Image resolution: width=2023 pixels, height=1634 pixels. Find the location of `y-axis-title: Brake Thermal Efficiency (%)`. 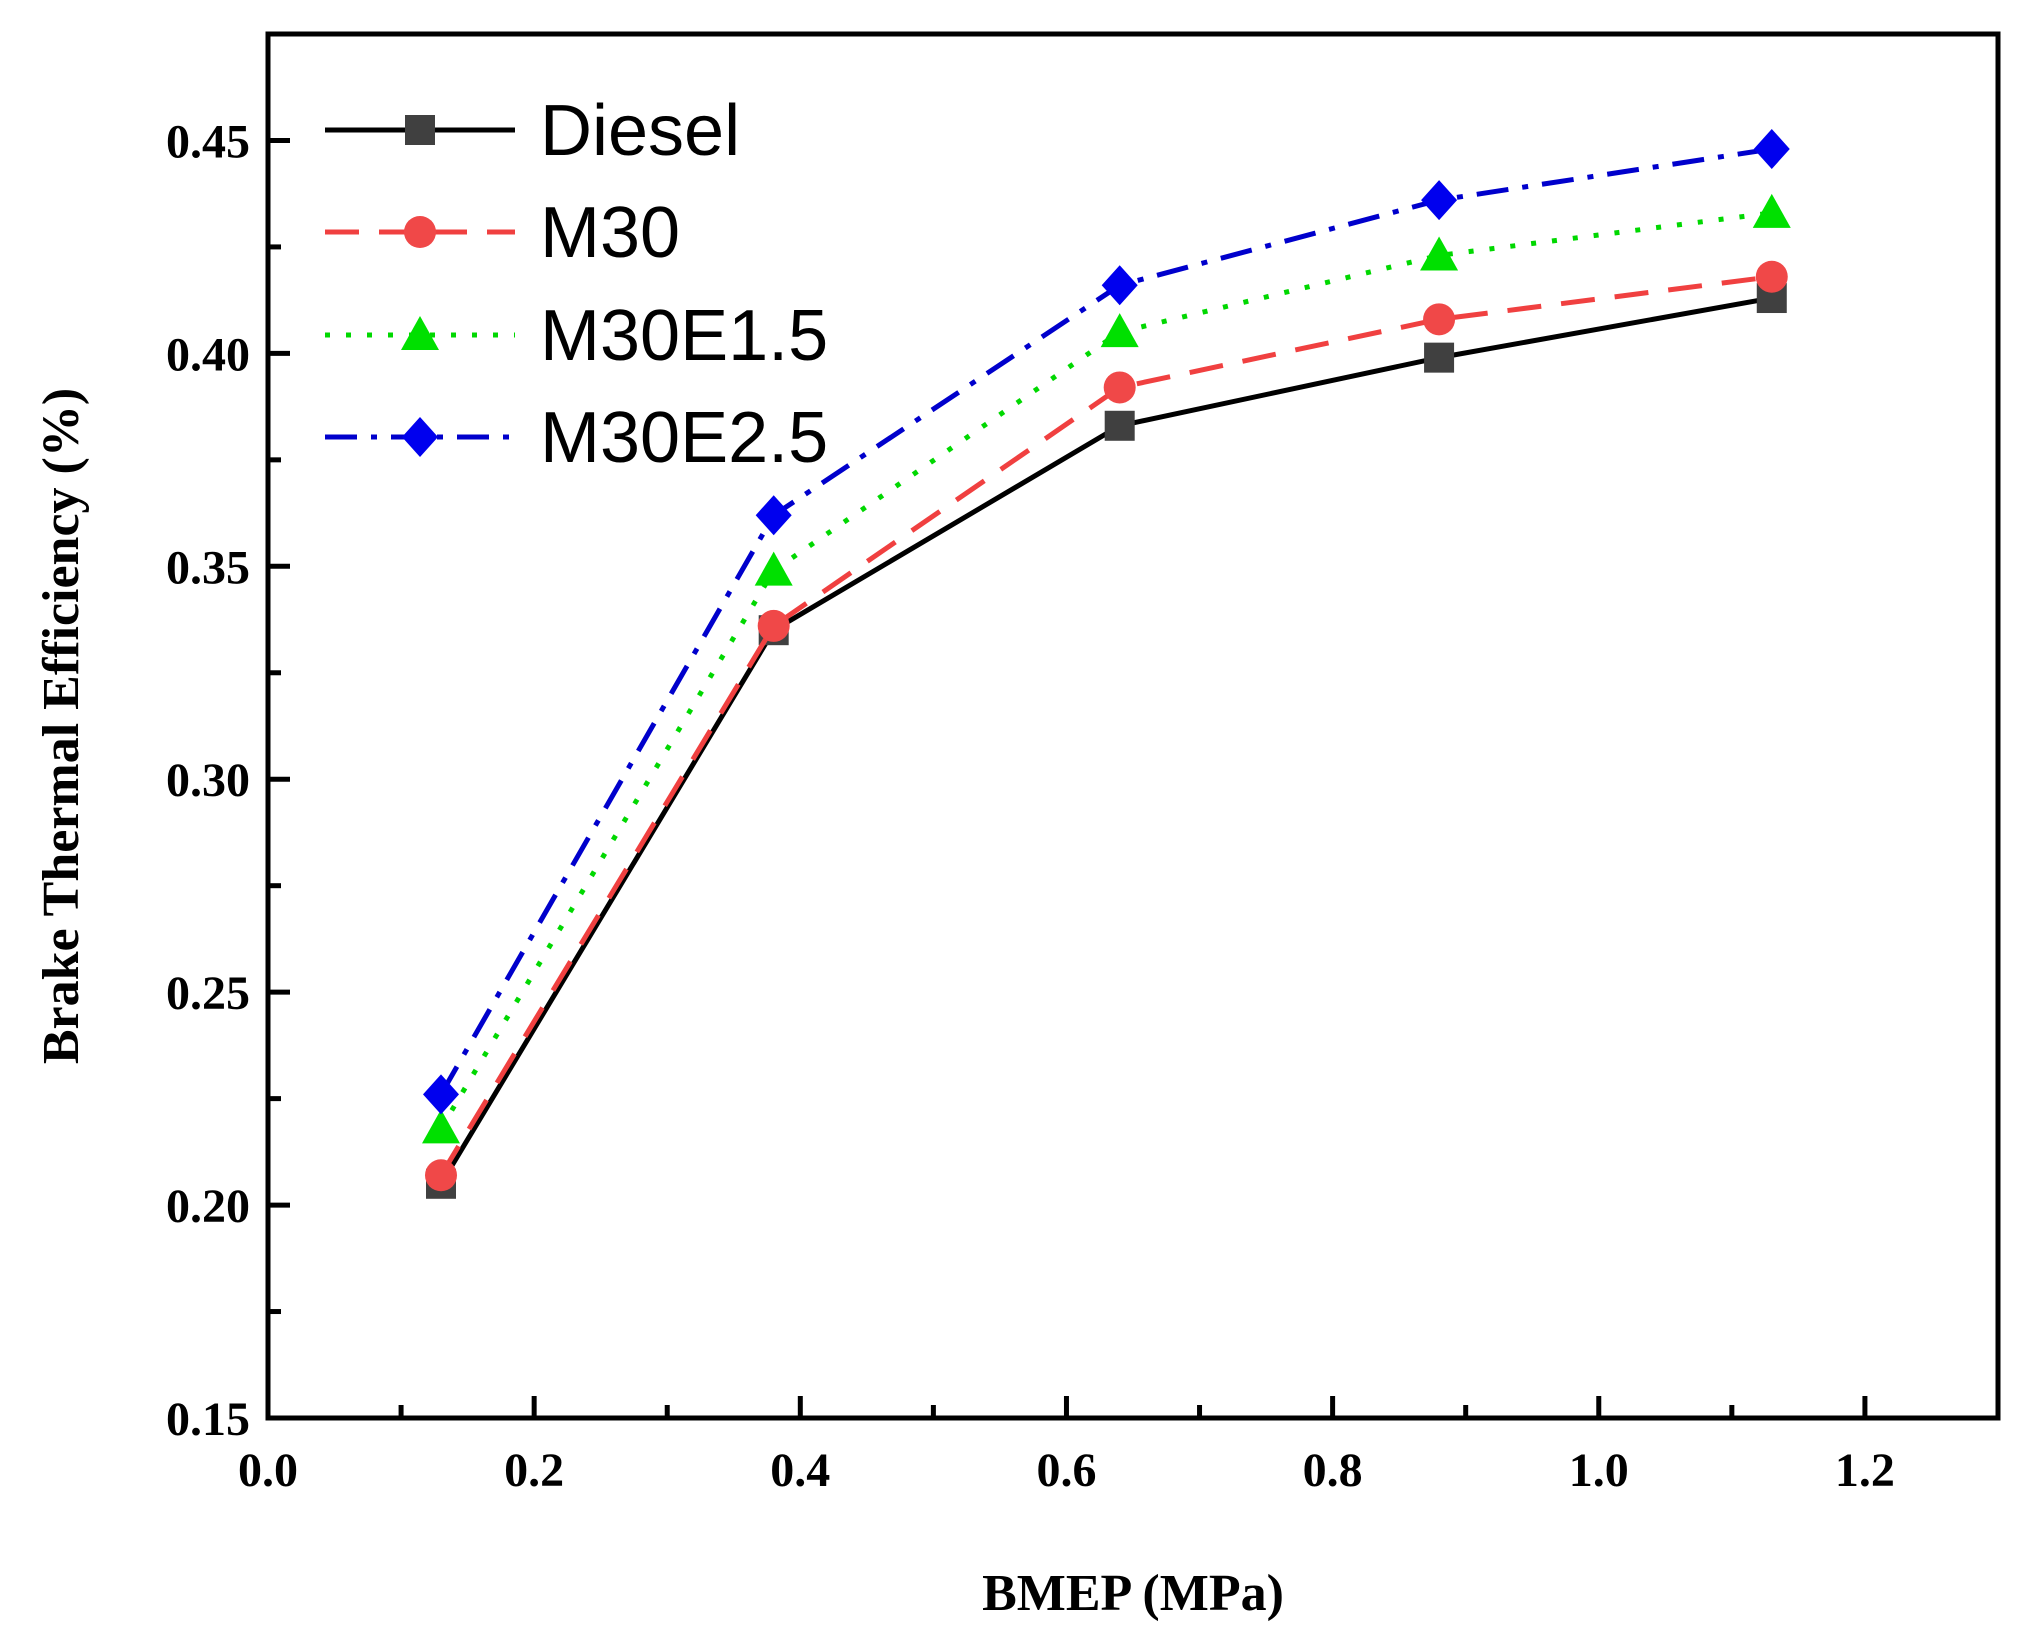

y-axis-title: Brake Thermal Efficiency (%) is located at coordinates (61, 726).